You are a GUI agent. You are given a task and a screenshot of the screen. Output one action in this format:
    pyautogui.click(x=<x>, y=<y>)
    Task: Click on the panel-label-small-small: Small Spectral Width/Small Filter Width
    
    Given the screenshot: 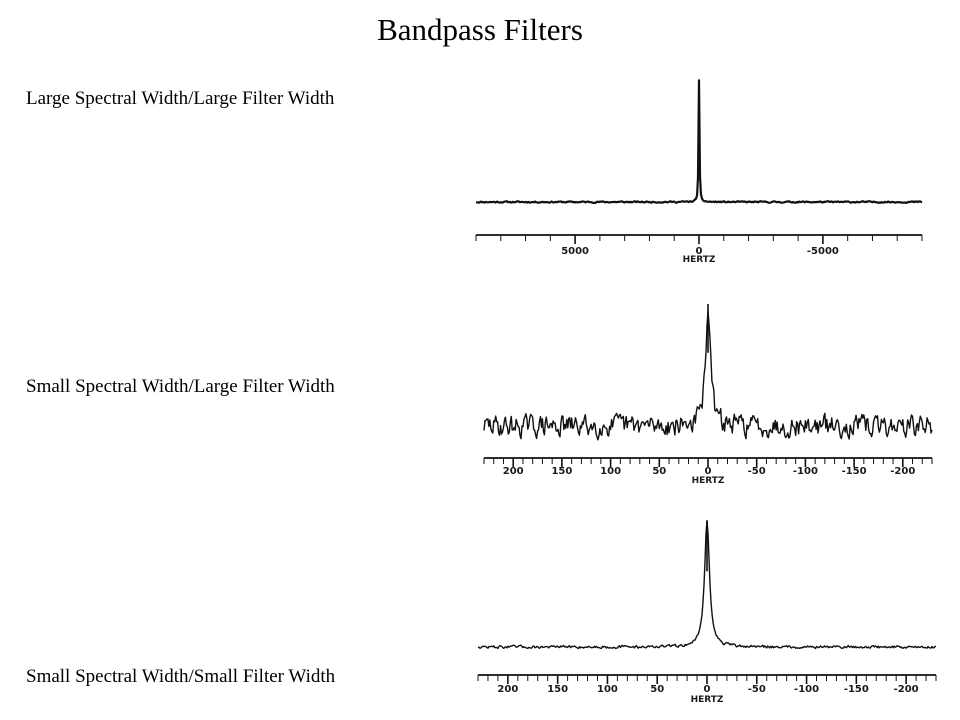 What is the action you would take?
    pyautogui.click(x=181, y=676)
    